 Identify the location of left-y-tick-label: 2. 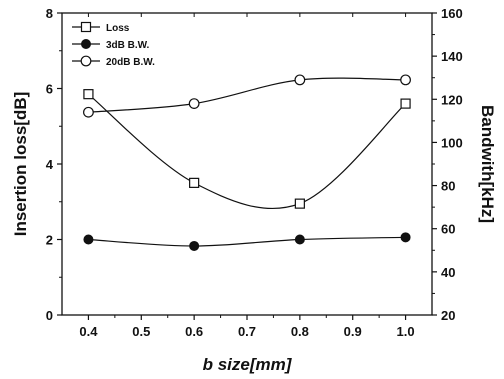
(49, 240).